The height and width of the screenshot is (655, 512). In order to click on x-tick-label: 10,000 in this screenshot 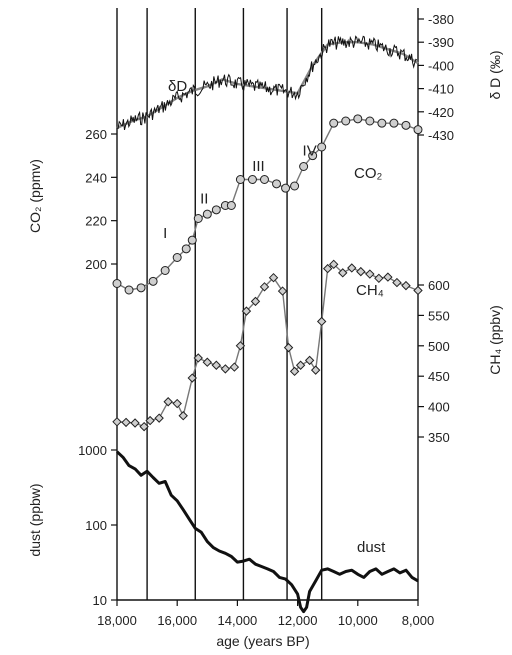, I will do `click(358, 620)`.